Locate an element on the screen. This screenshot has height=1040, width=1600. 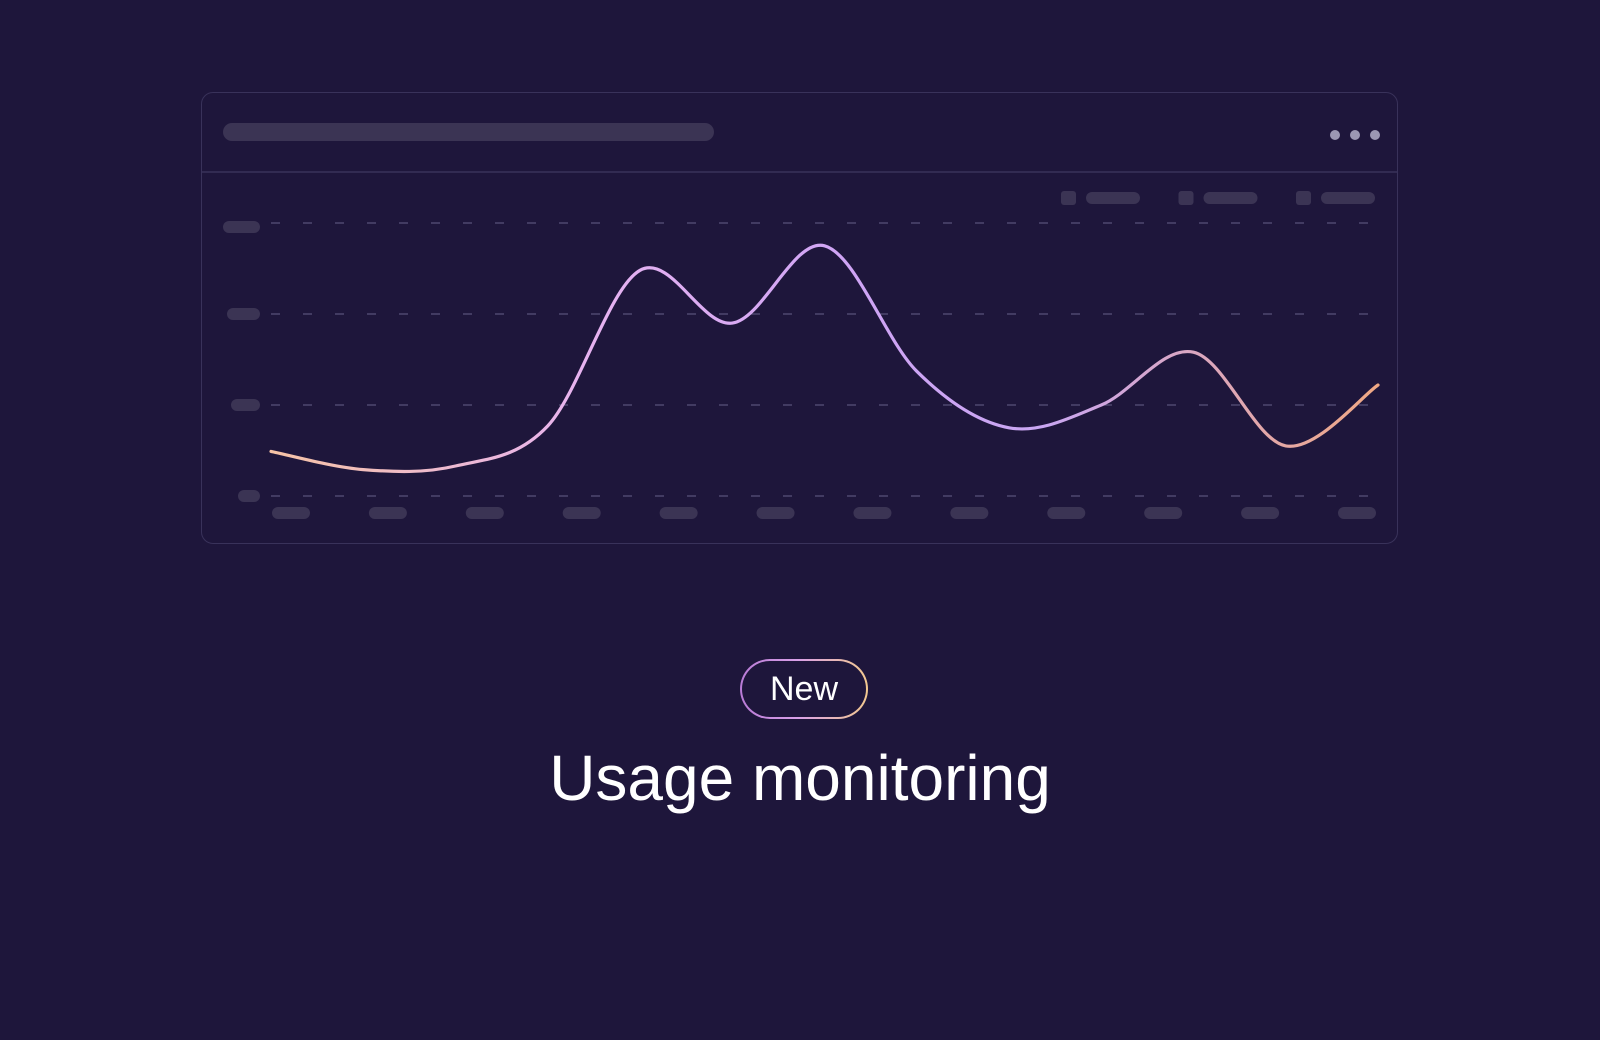
new-badge: New is located at coordinates (804, 689).